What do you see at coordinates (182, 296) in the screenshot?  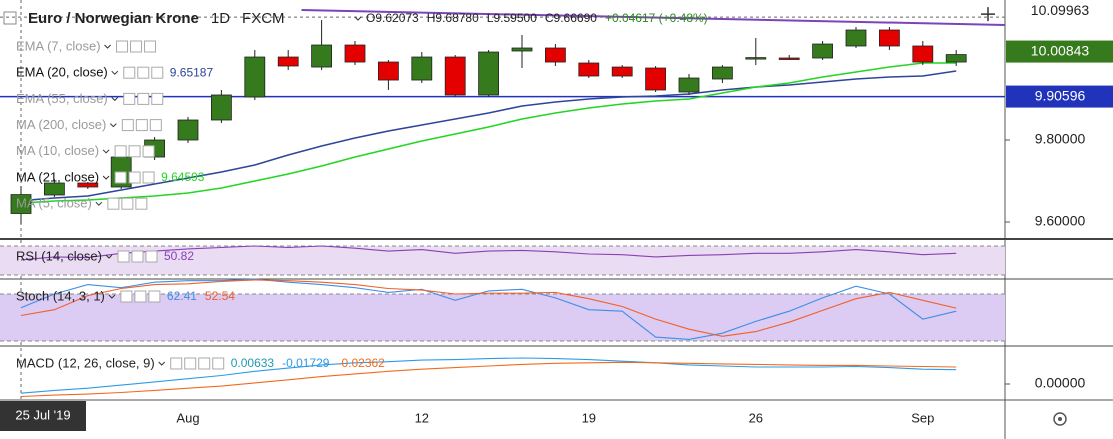 I see `legend-value: 62.41` at bounding box center [182, 296].